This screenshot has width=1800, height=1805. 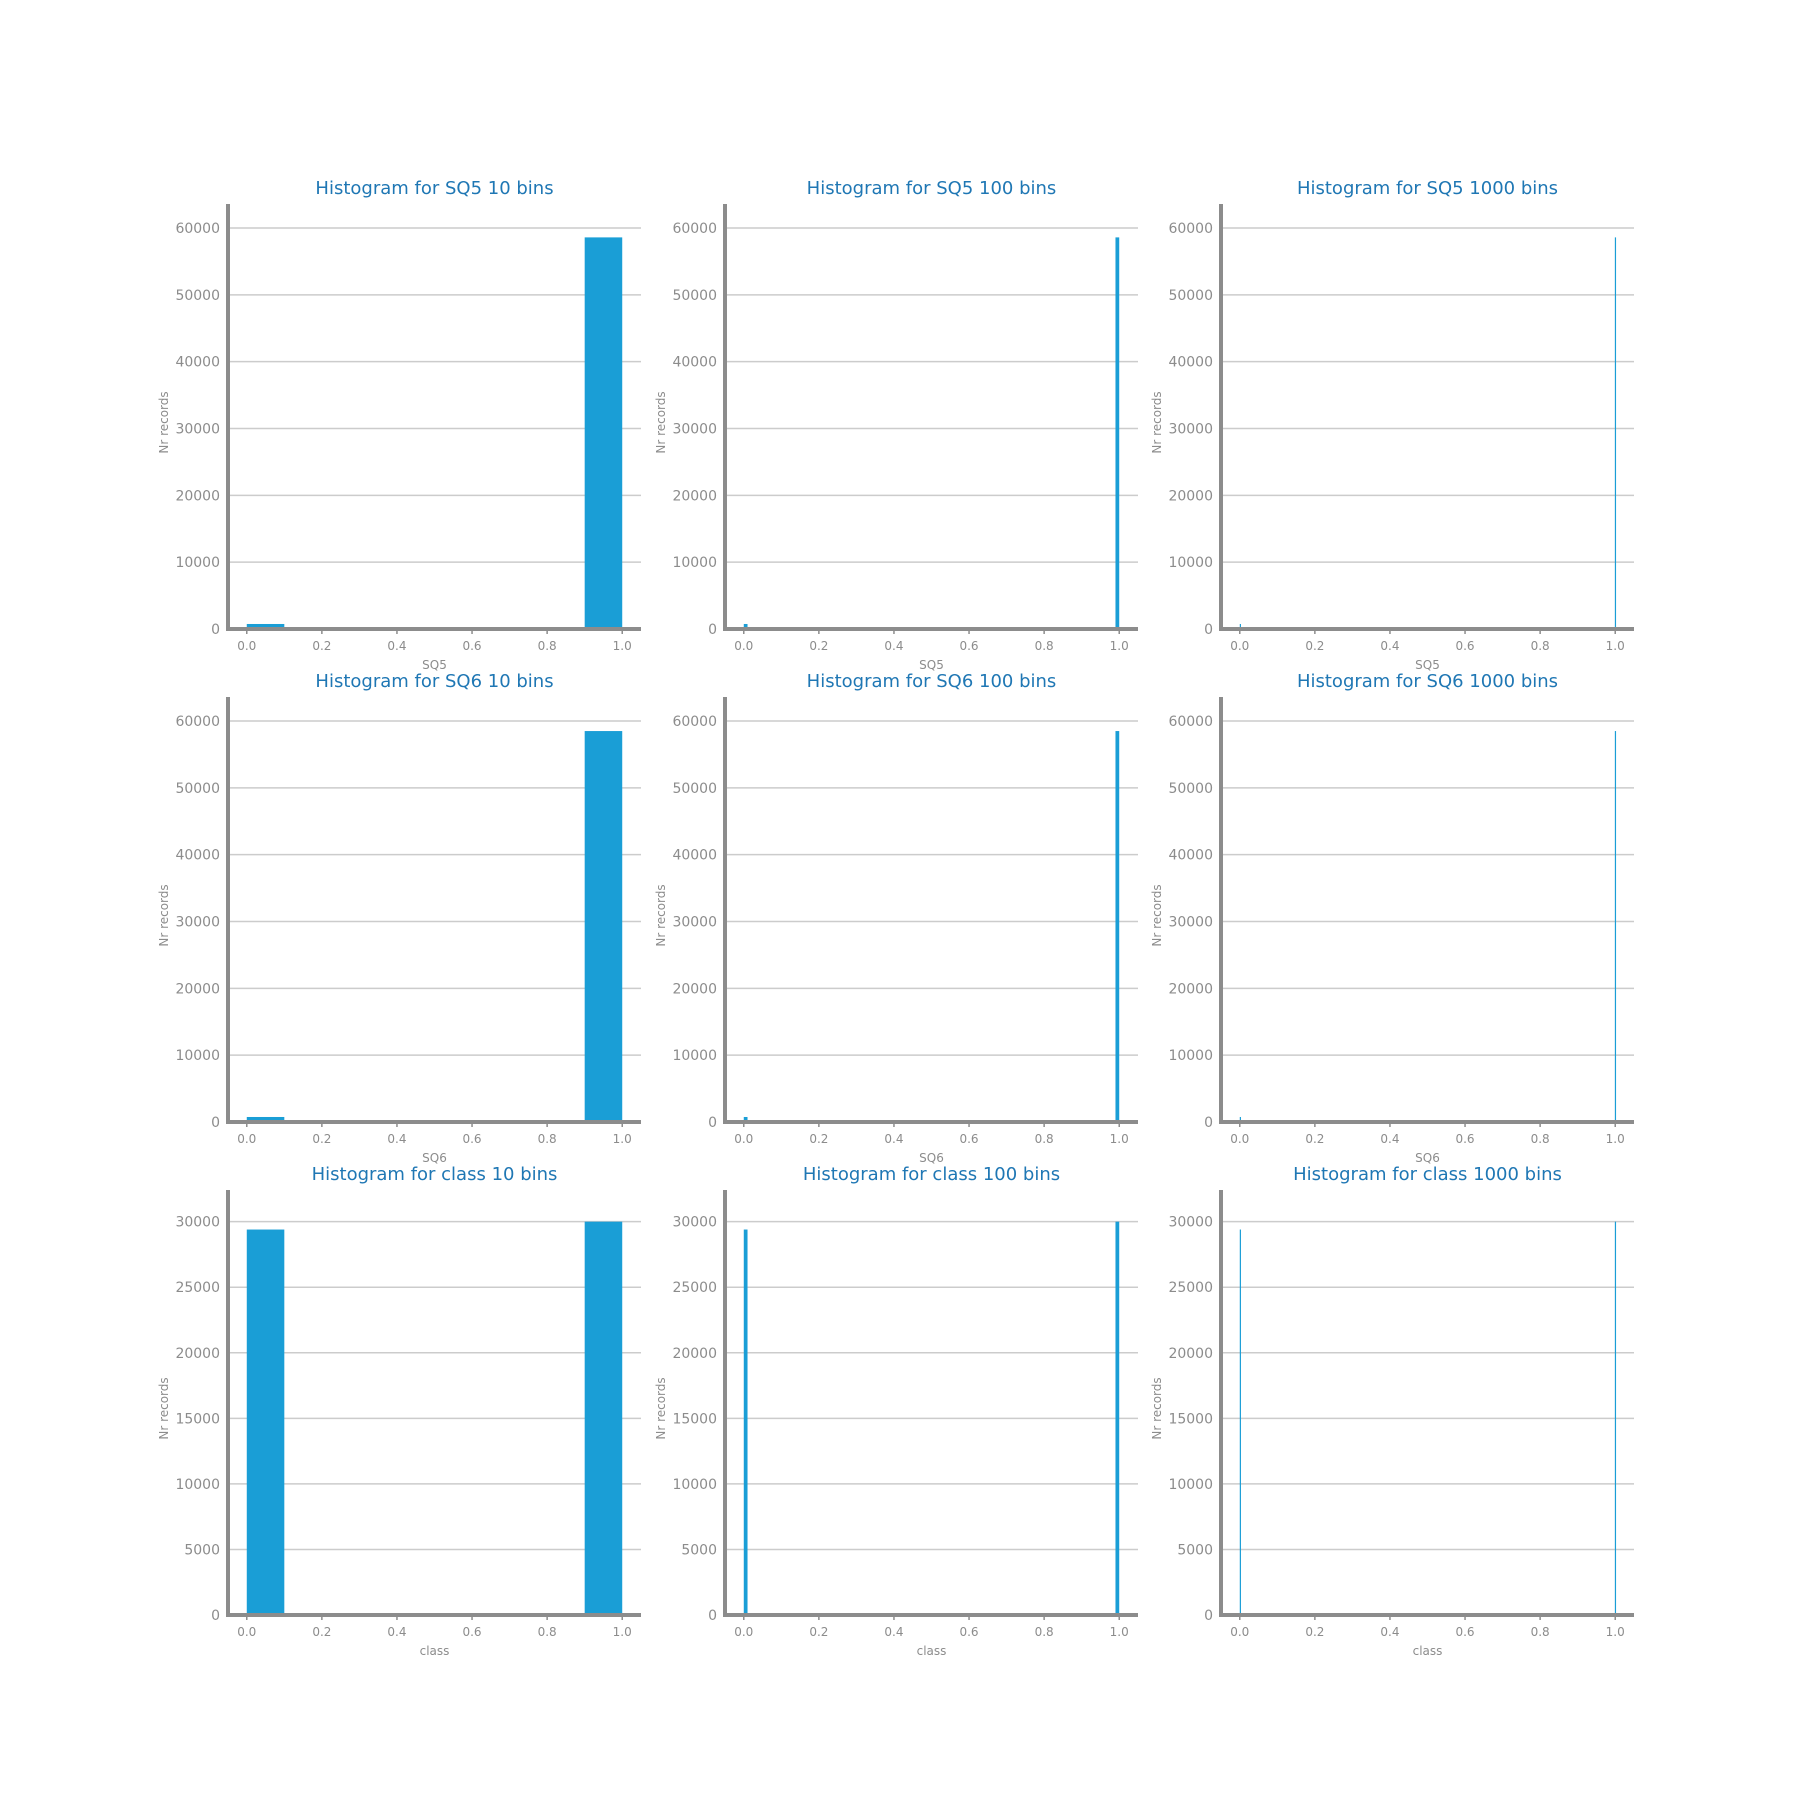 I want to click on chart-title: Histogram for class 10 bins, so click(x=435, y=1174).